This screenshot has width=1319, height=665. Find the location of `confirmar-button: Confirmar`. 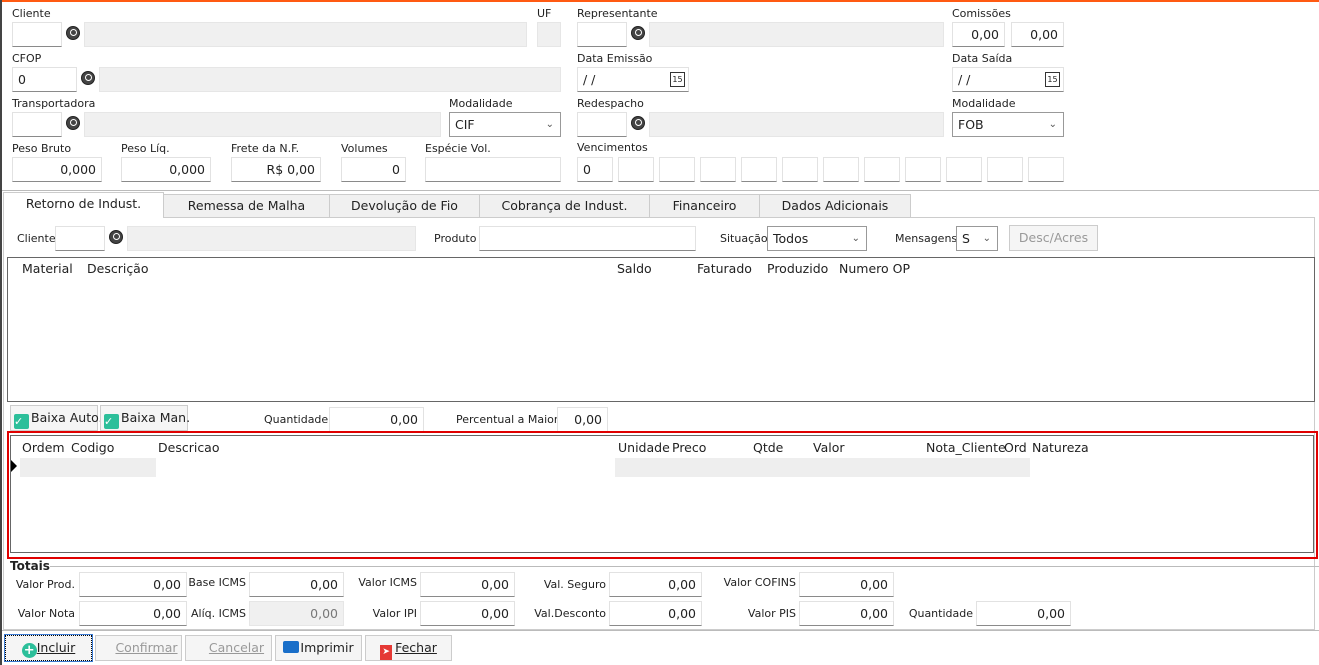

confirmar-button: Confirmar is located at coordinates (138, 648).